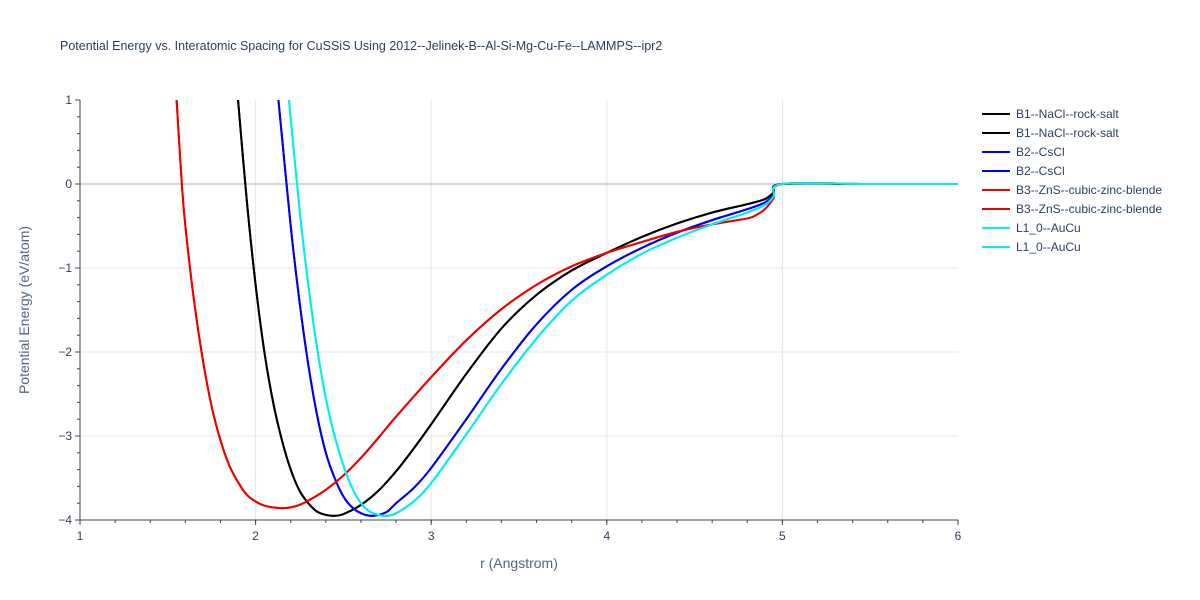  I want to click on y-tick-label: −4, so click(65, 520).